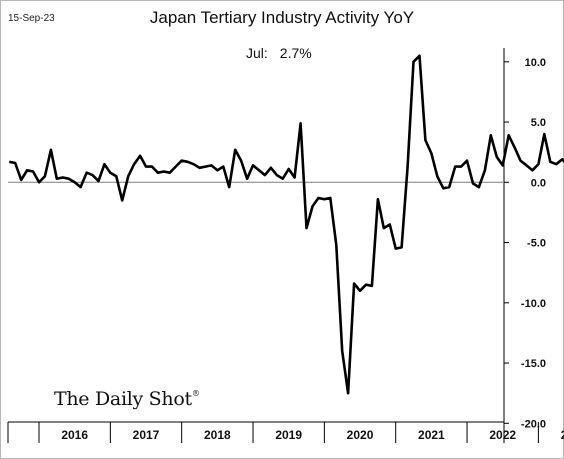  I want to click on latest-period-label: Jul:, so click(257, 53).